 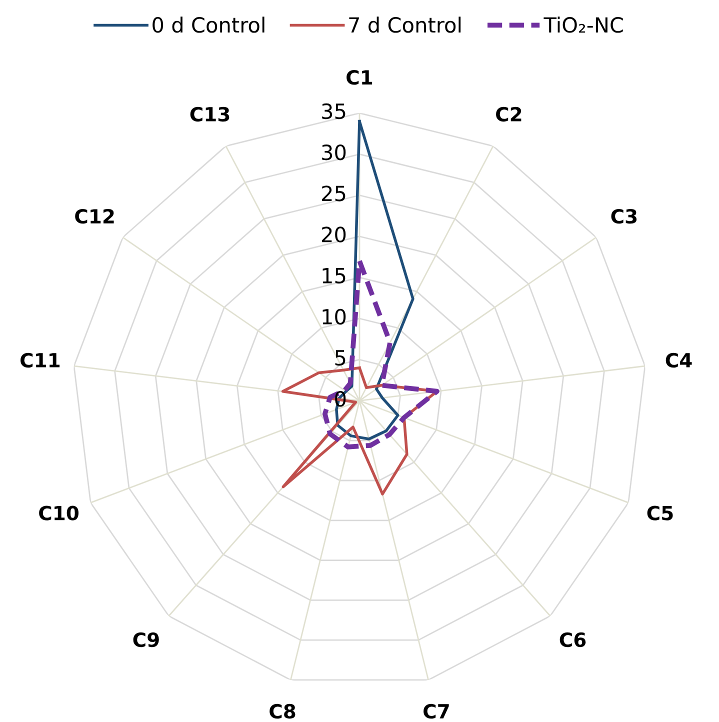 What do you see at coordinates (94, 216) in the screenshot?
I see `spoke-label: C12` at bounding box center [94, 216].